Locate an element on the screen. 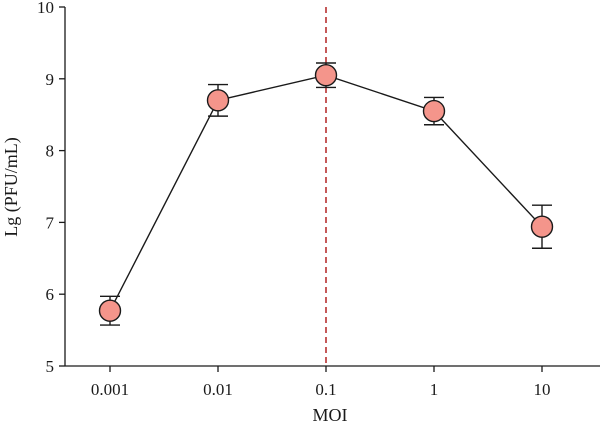 The image size is (600, 428). y-tick-label: 8 is located at coordinates (50, 151).